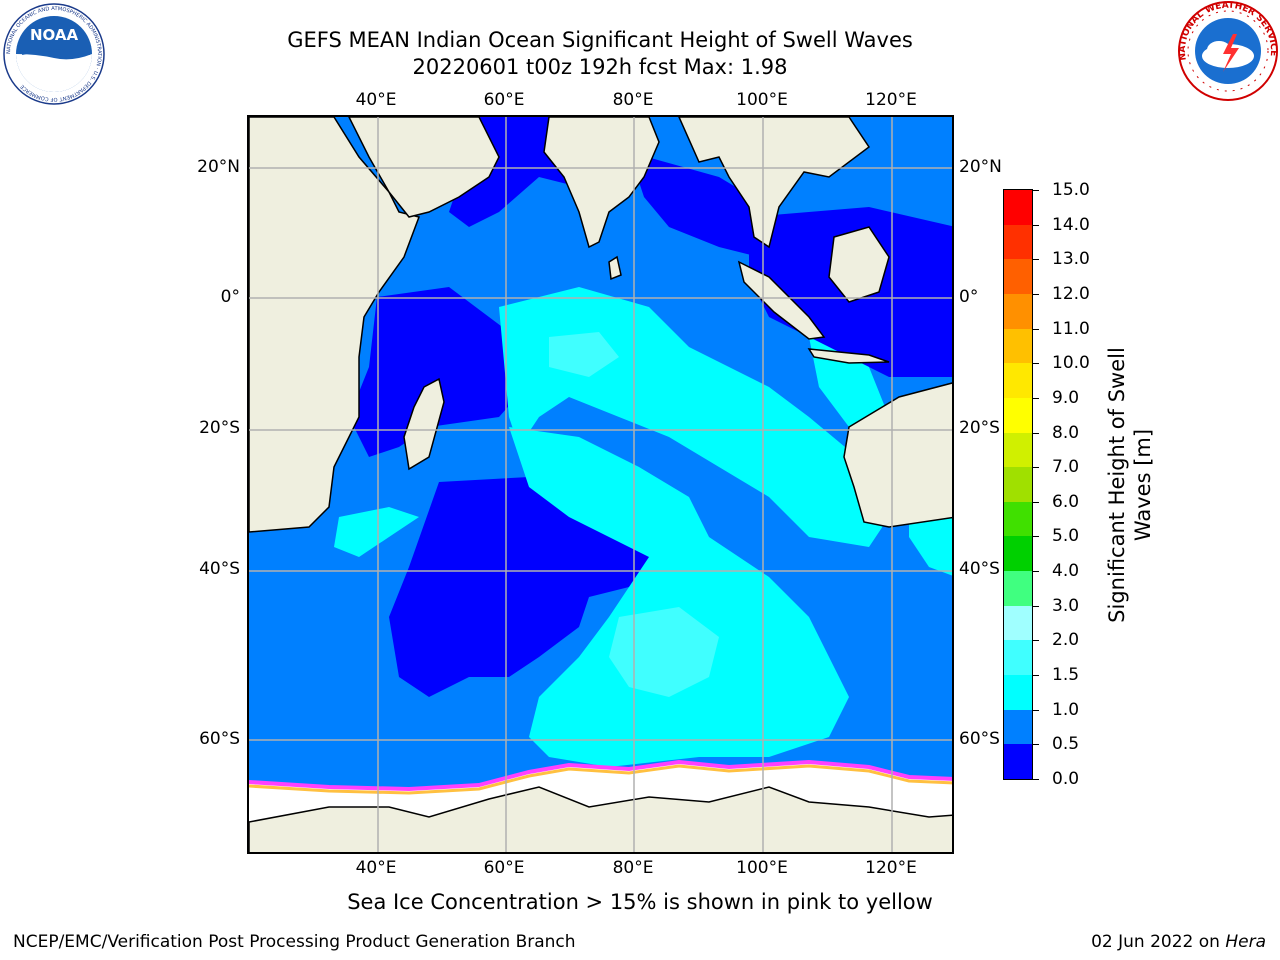 Image resolution: width=1280 pixels, height=960 pixels. I want to click on land-borneo, so click(859, 264).